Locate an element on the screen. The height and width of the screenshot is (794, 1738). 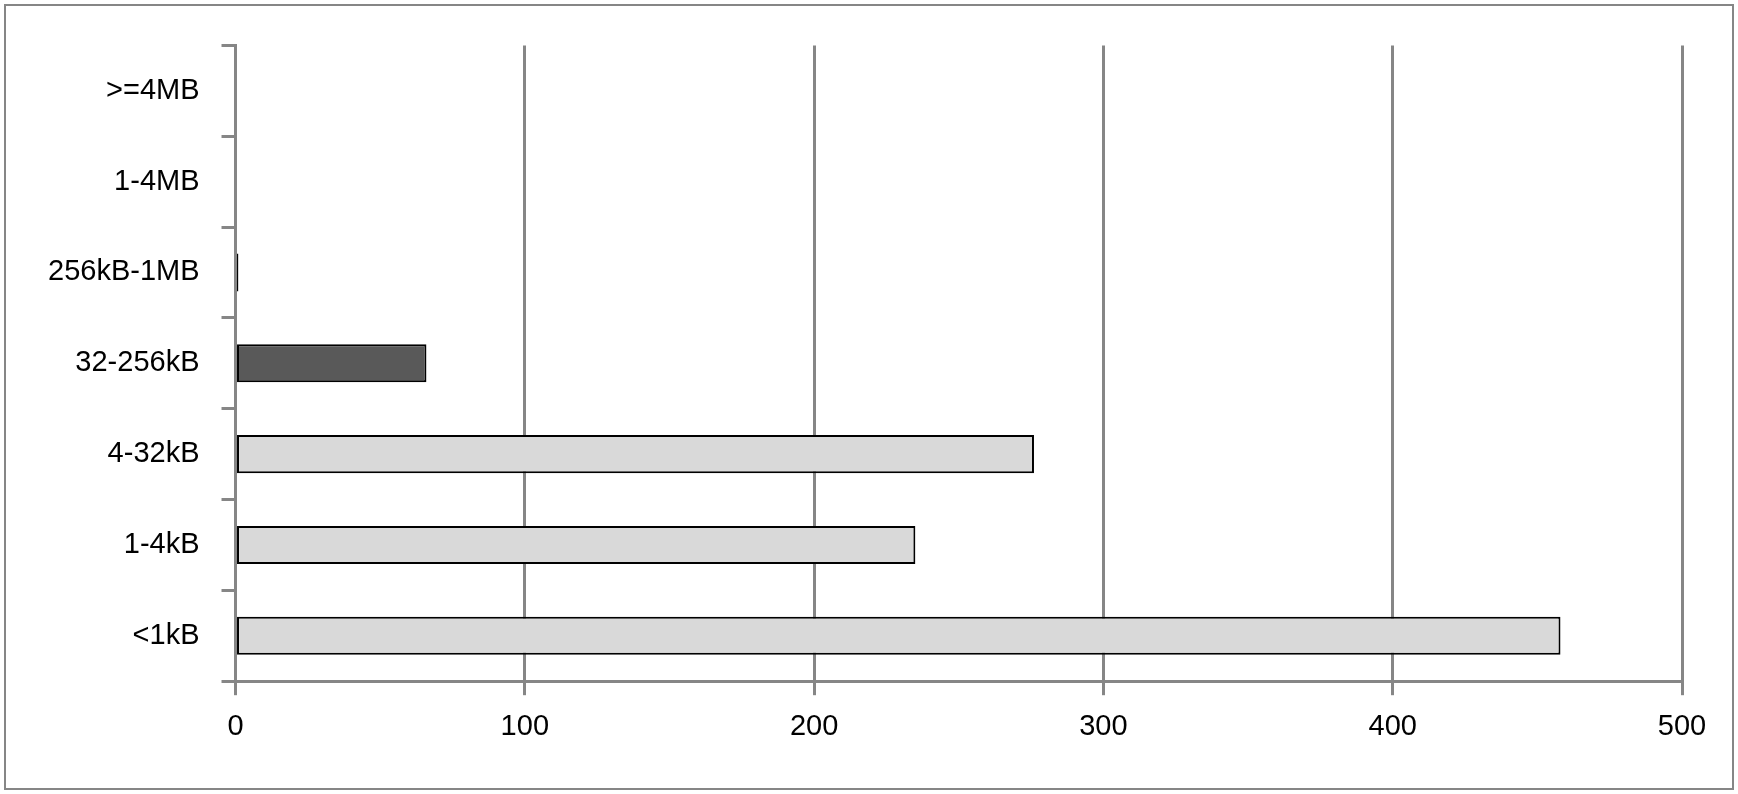
y-tick-label: <1kB is located at coordinates (166, 633).